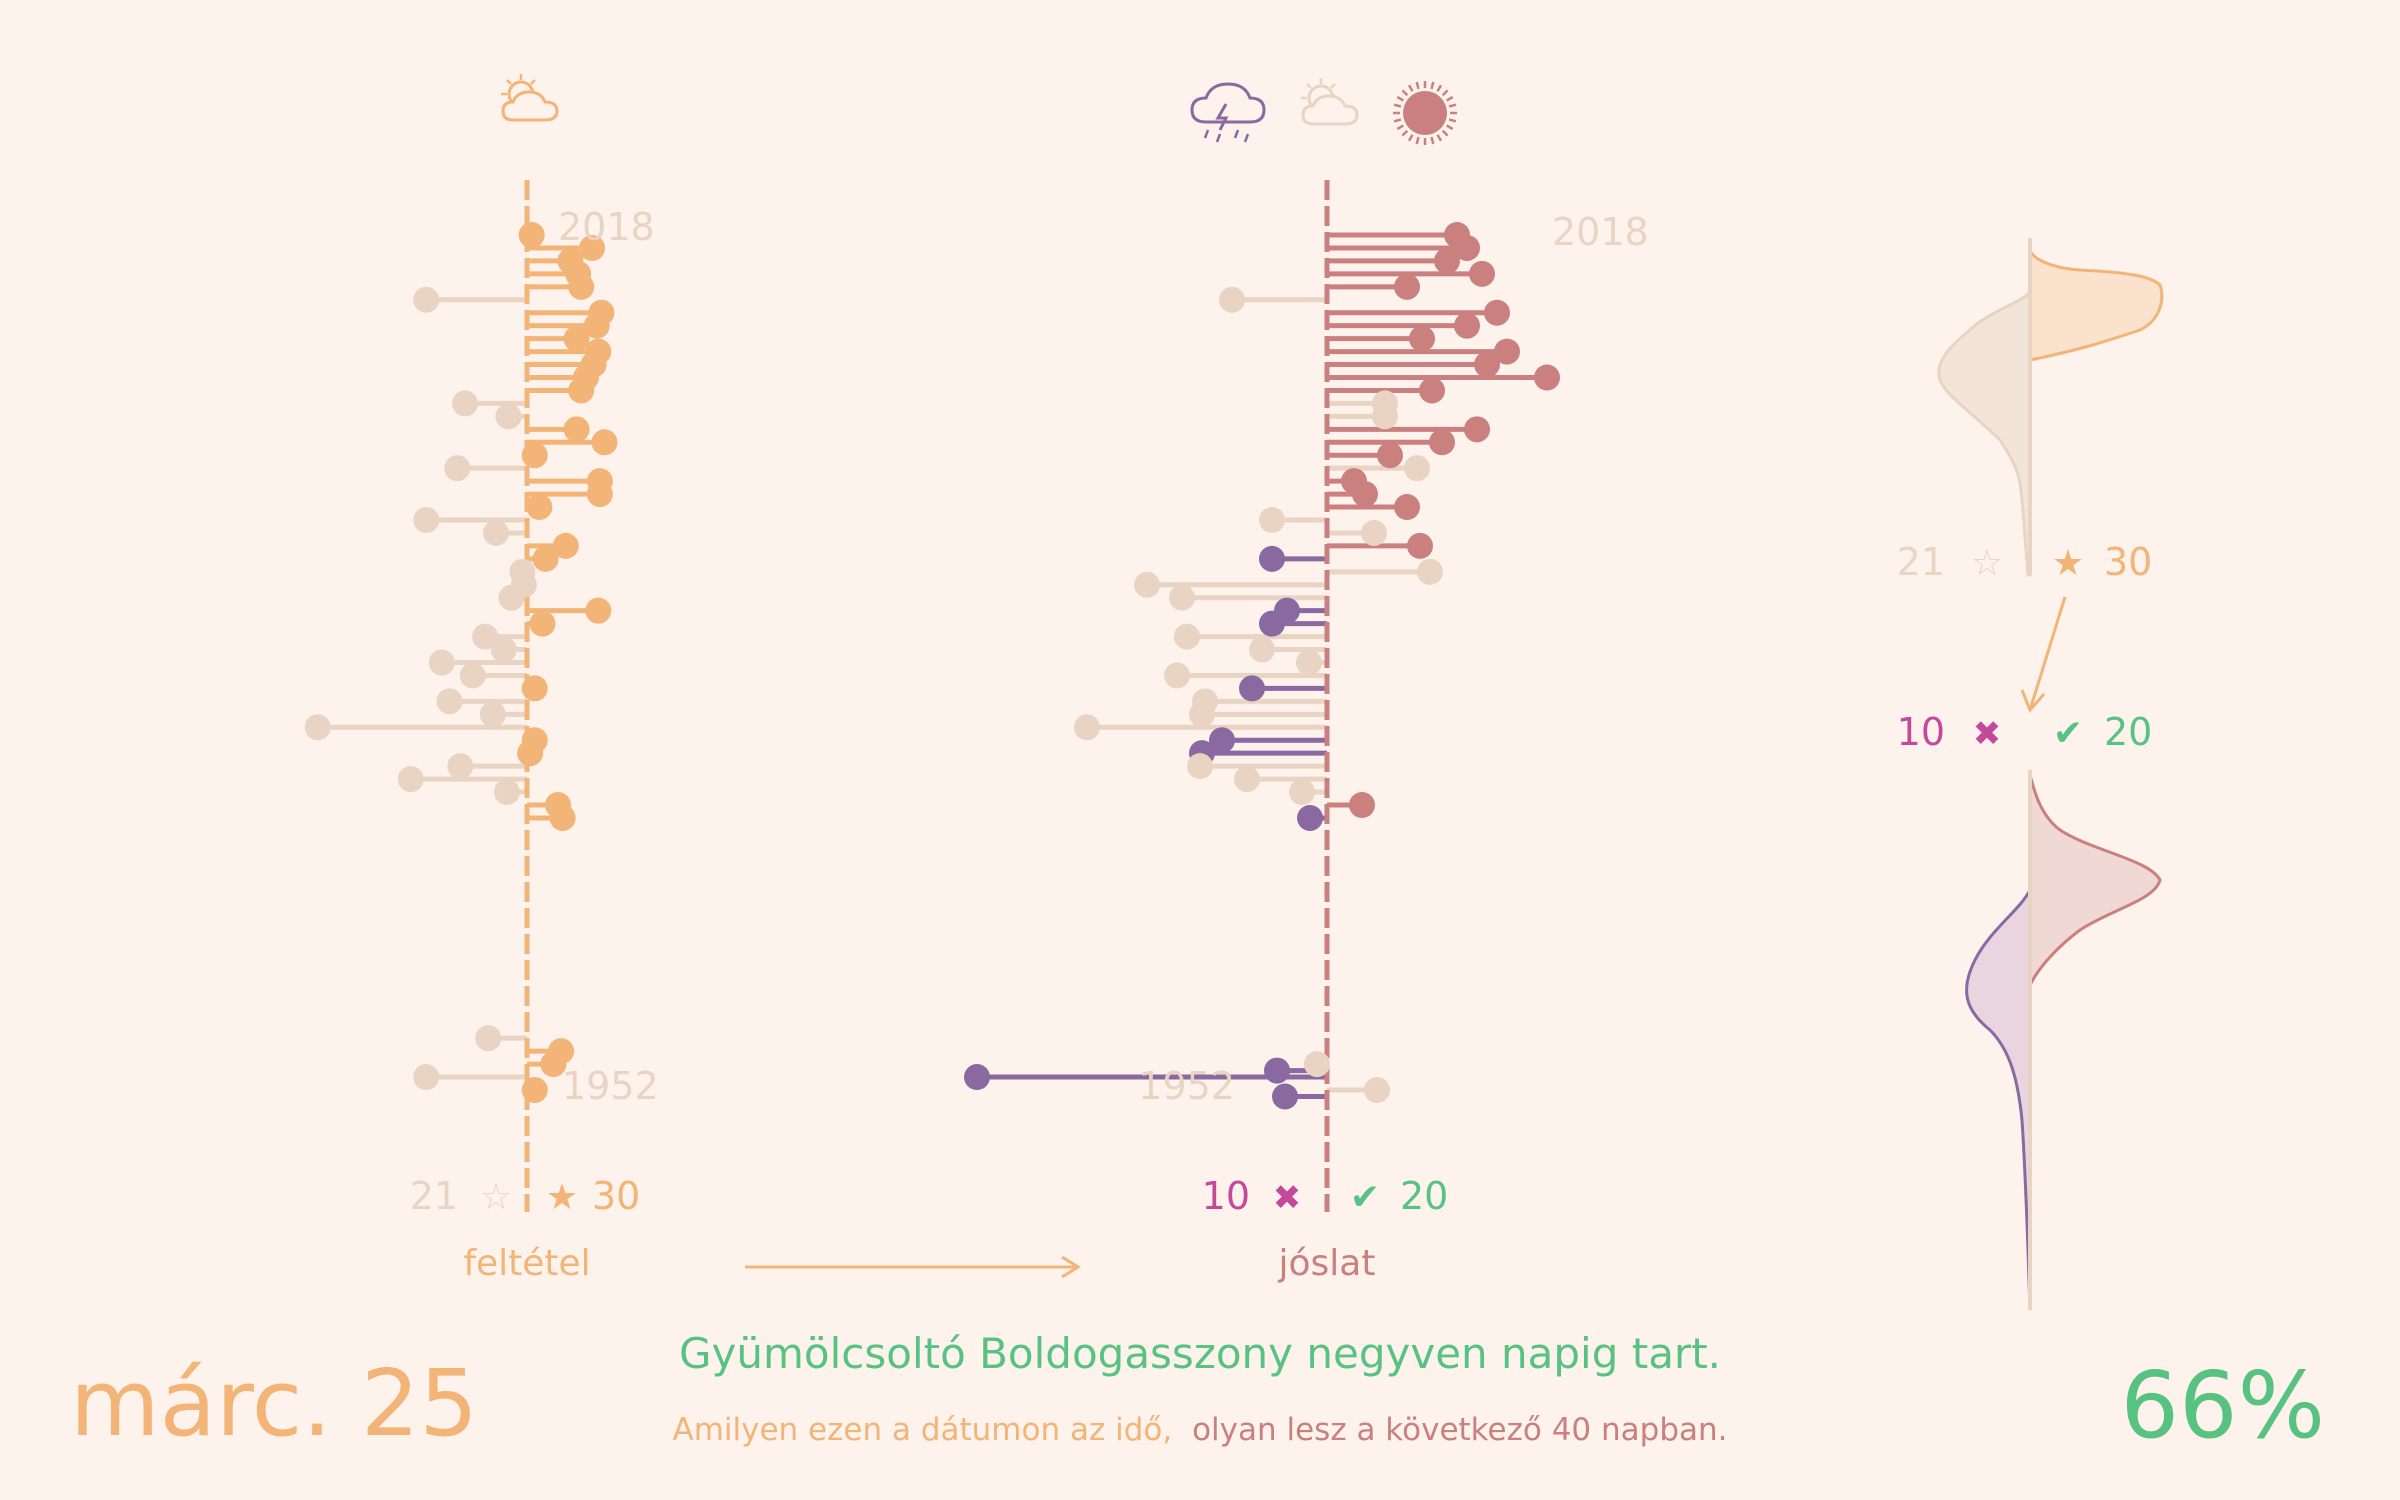 The height and width of the screenshot is (1500, 2400). Describe the element at coordinates (2223, 1405) in the screenshot. I see `accuracy-percent: 66%` at that location.